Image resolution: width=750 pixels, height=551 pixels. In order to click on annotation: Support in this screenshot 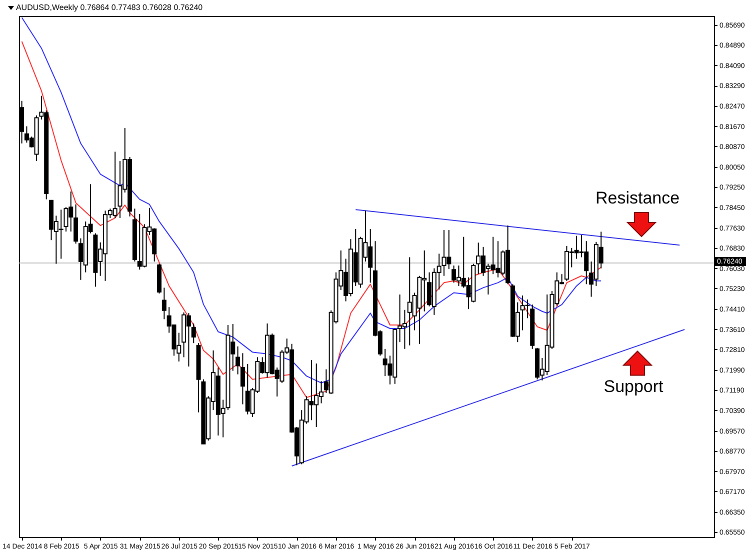, I will do `click(634, 386)`.